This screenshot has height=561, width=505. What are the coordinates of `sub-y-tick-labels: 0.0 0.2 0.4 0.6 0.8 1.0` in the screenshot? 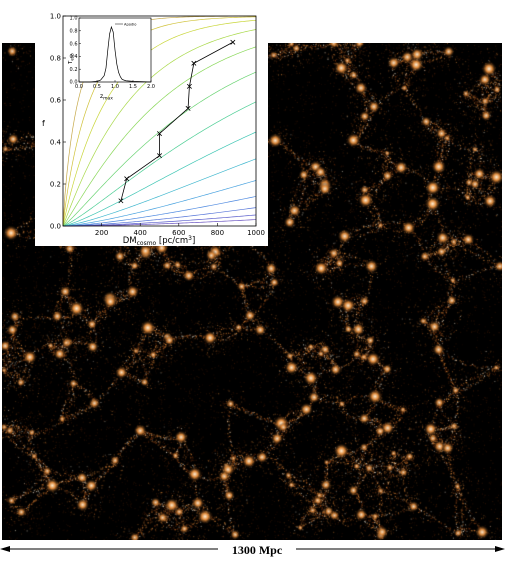 It's located at (75, 51).